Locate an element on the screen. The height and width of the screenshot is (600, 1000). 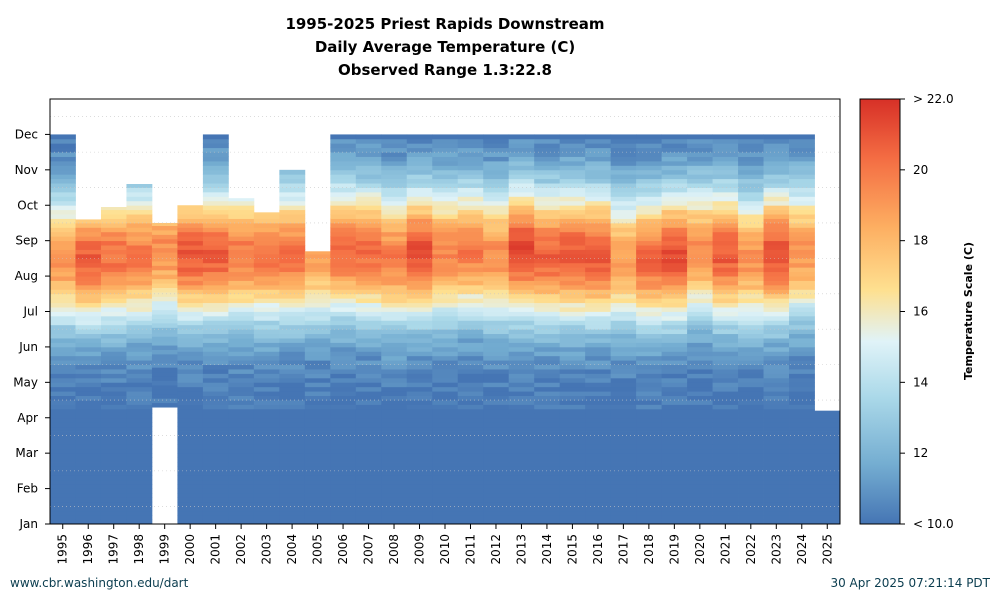
footer-source-link: www.cbr.washington.edu/dart is located at coordinates (99, 583).